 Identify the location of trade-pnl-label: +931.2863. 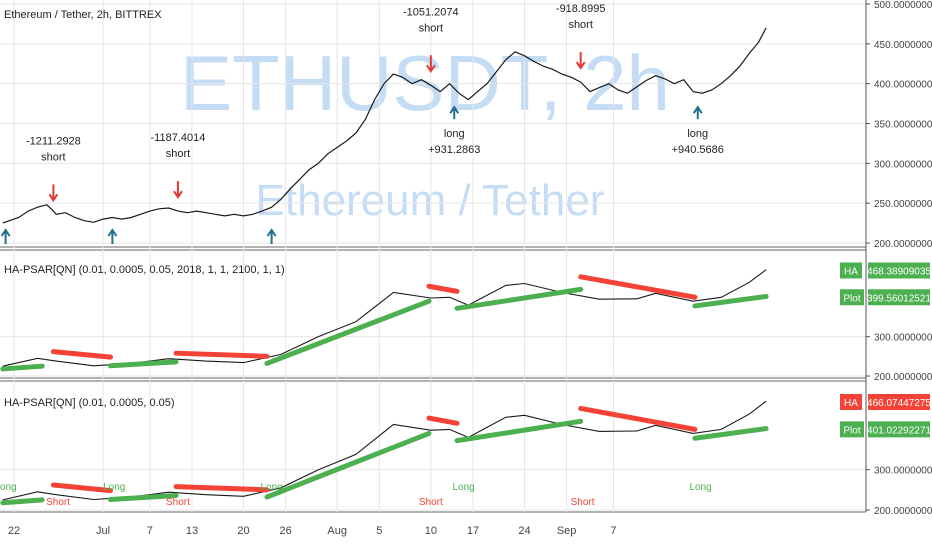
(454, 150).